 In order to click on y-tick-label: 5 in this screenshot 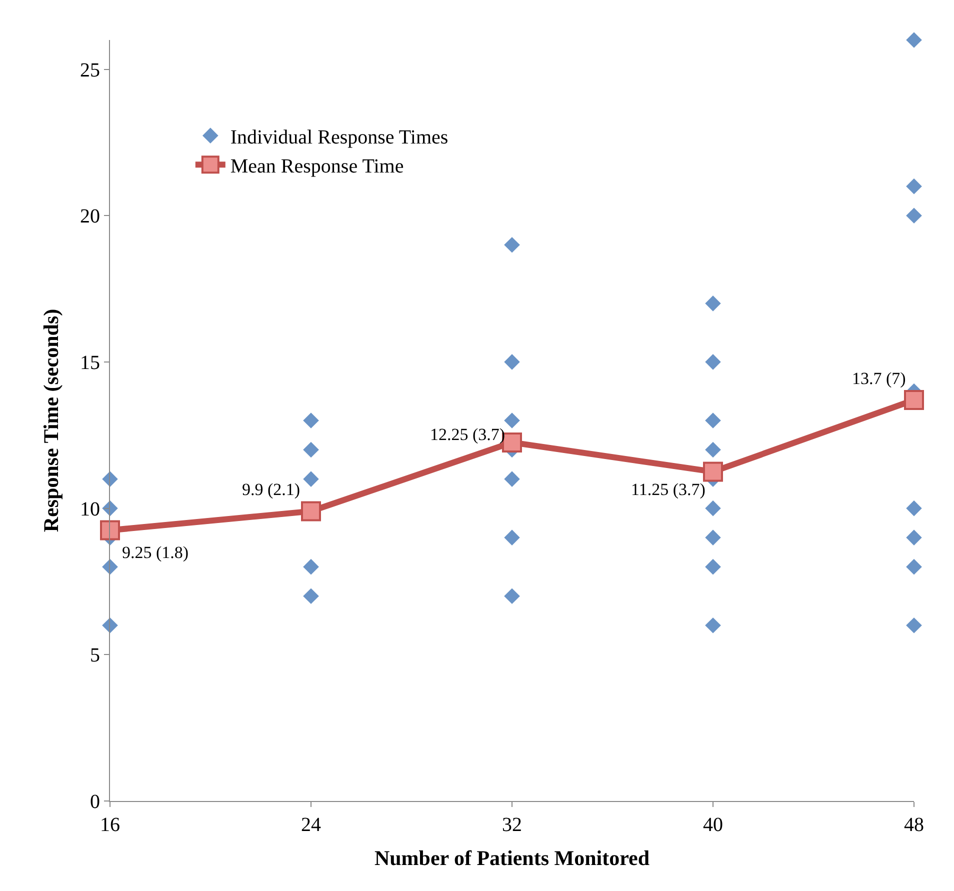, I will do `click(95, 655)`.